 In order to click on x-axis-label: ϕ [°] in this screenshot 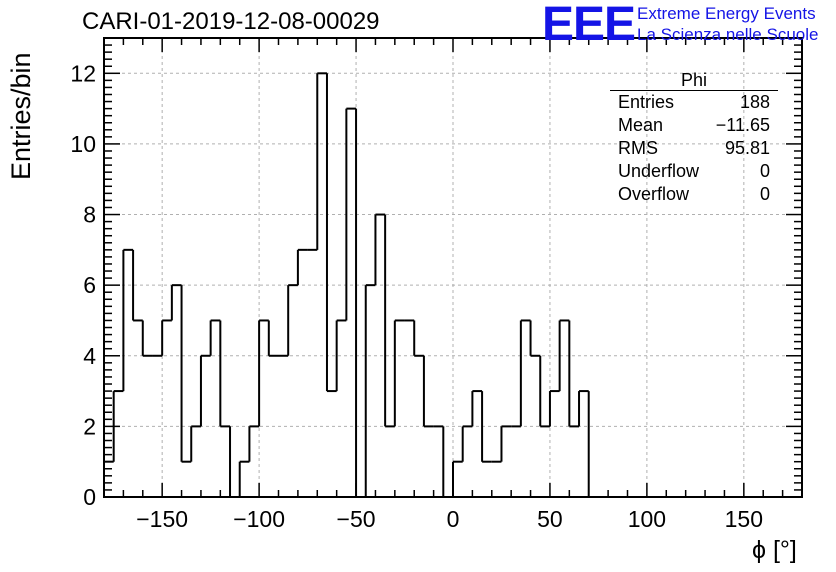, I will do `click(774, 550)`.